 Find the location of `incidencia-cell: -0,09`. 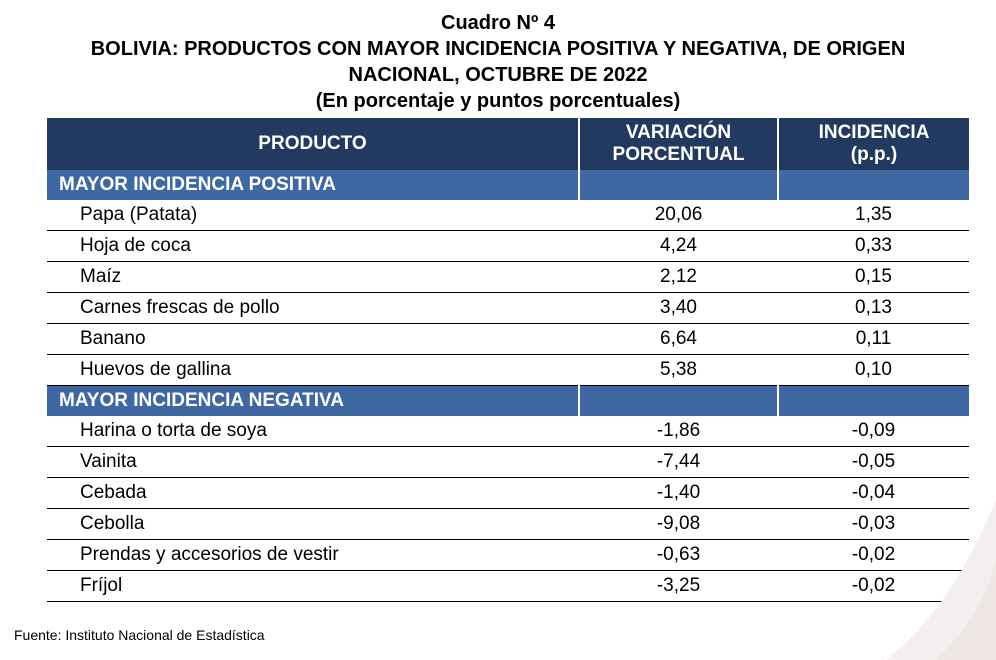

incidencia-cell: -0,09 is located at coordinates (873, 431).